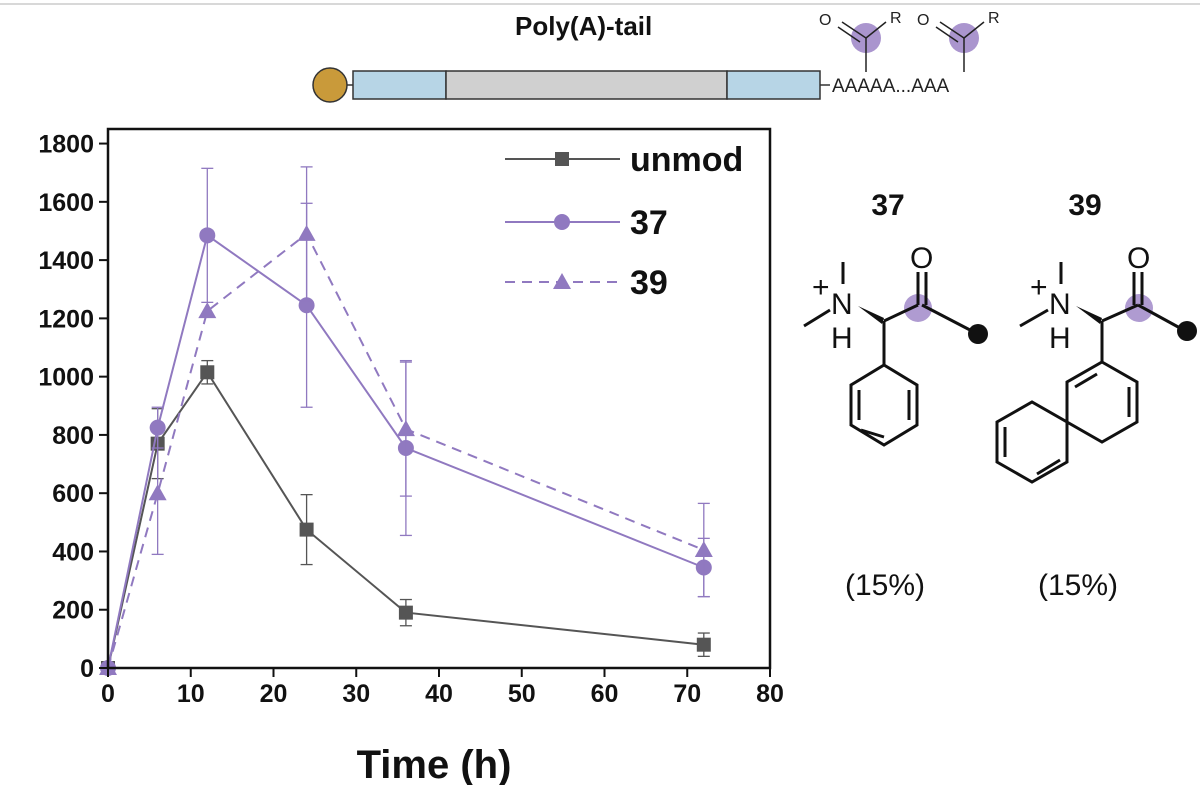 The width and height of the screenshot is (1200, 785). I want to click on compound-label: 39, so click(1084, 205).